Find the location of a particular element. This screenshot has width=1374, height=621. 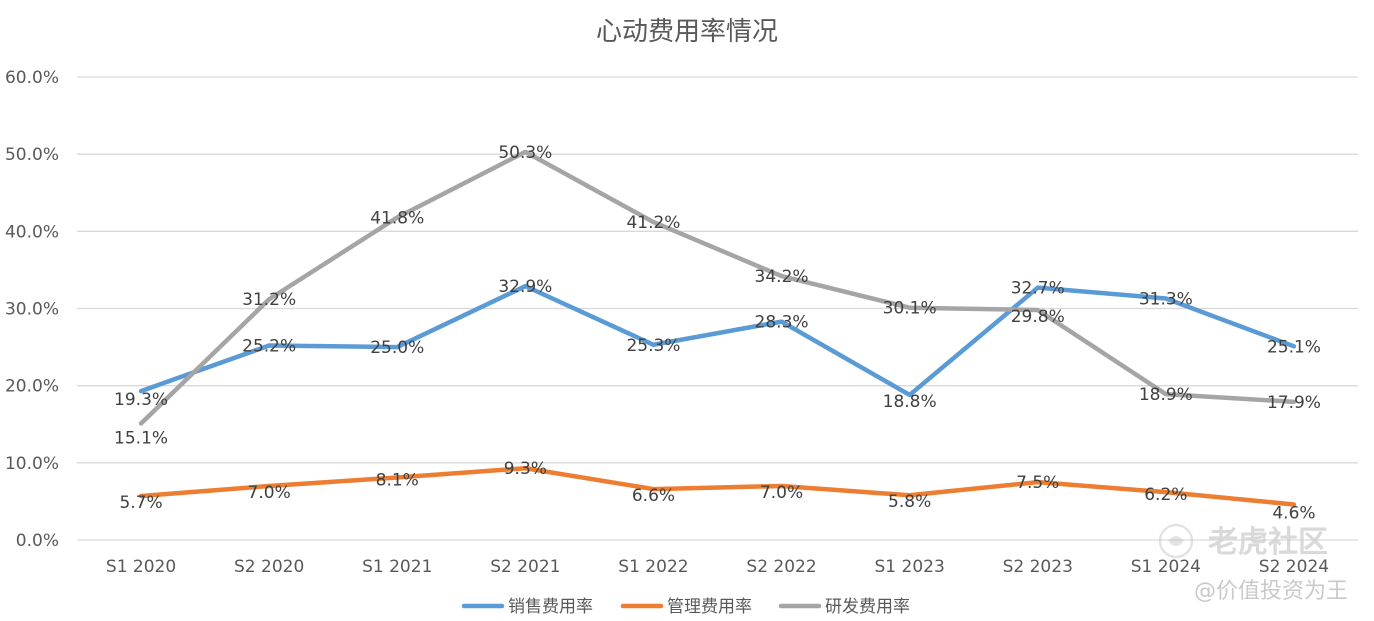

chart-title: 心动费用率情况 is located at coordinates (687, 32).